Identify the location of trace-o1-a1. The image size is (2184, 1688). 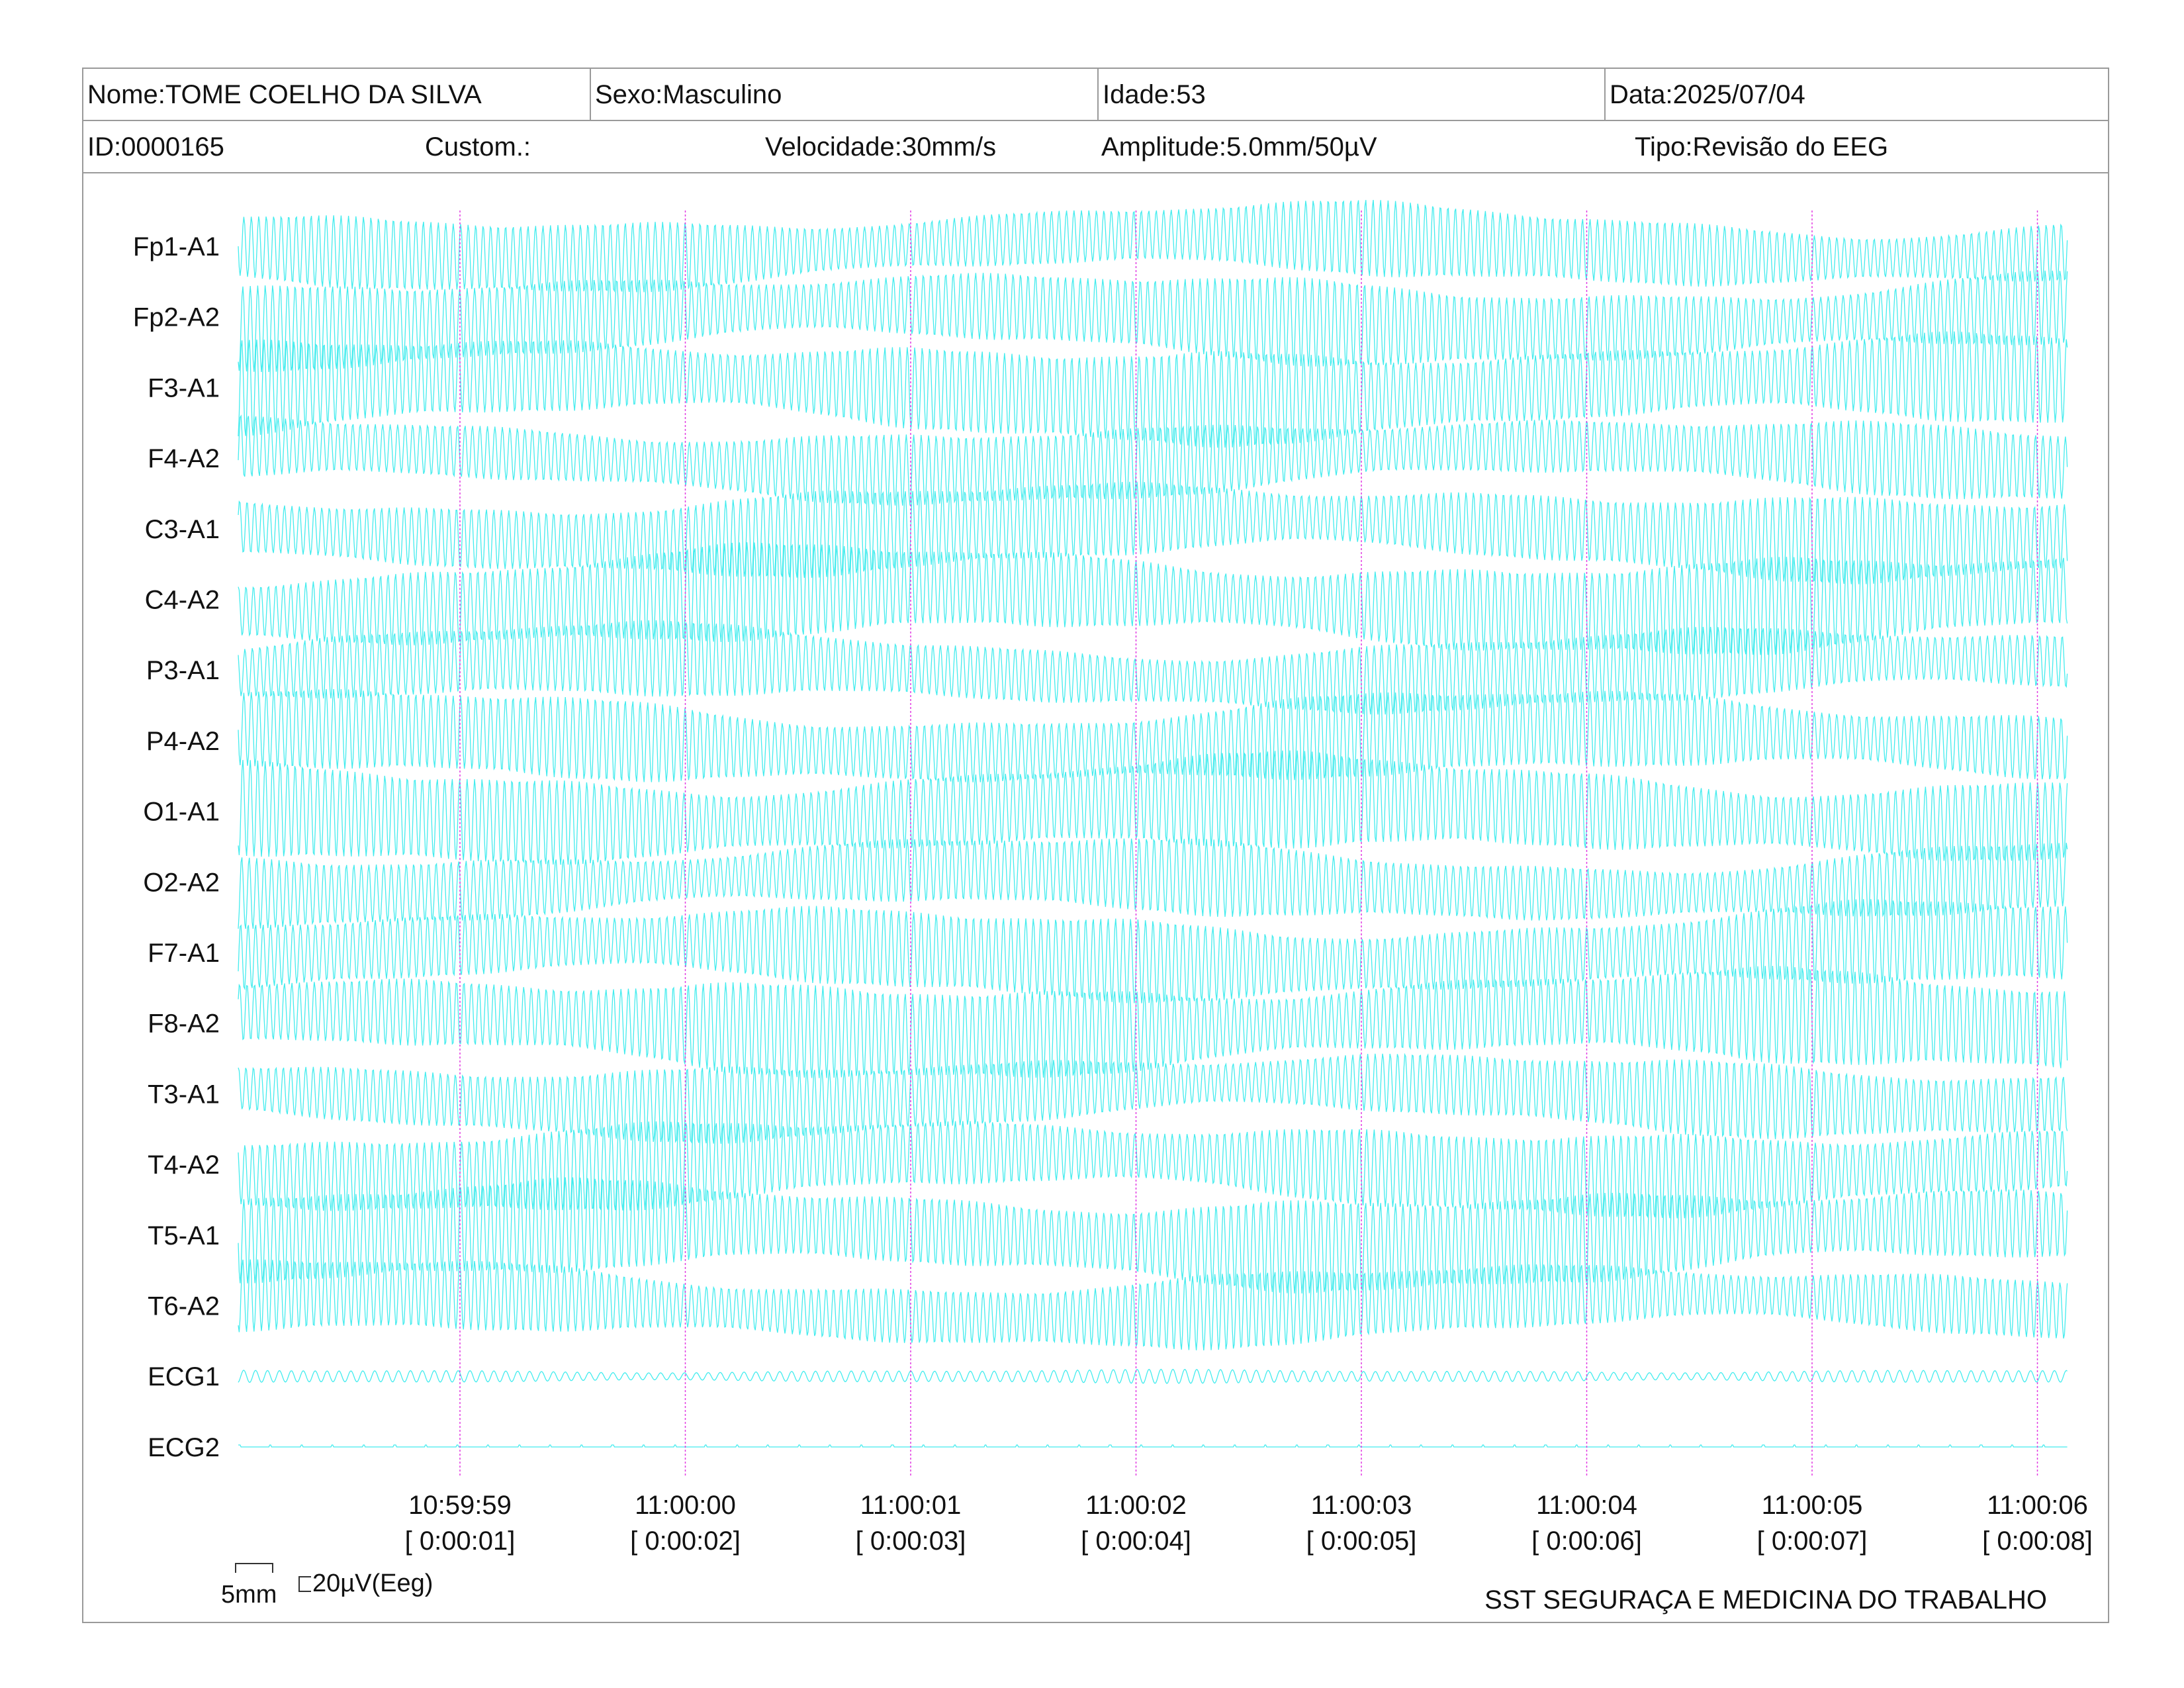
(1153, 807).